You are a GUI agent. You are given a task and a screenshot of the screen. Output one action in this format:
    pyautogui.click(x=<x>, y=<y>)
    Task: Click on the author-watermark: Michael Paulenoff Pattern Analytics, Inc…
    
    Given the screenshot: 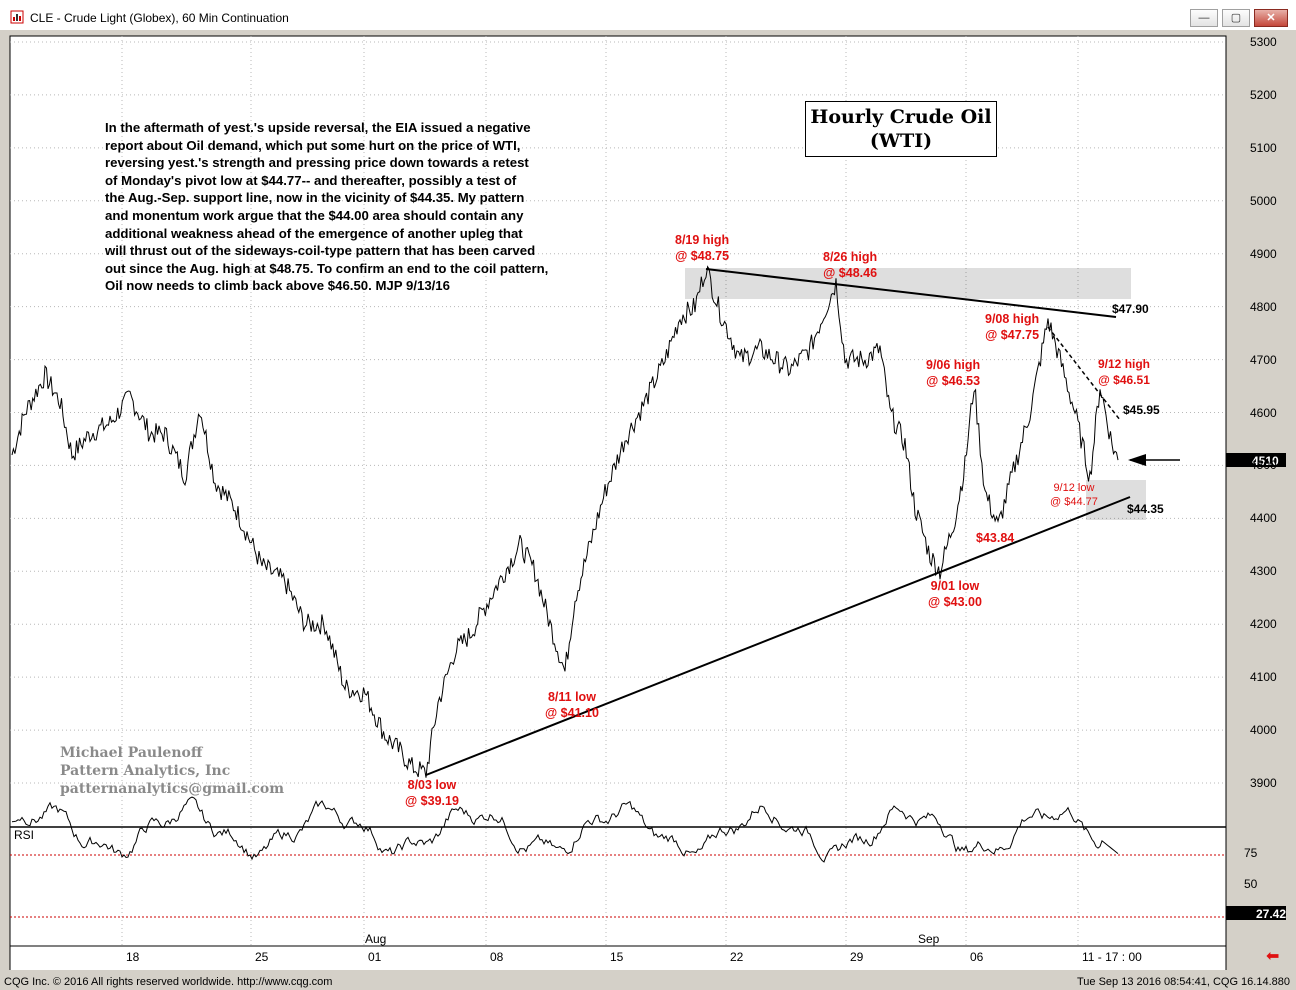 What is the action you would take?
    pyautogui.click(x=172, y=771)
    